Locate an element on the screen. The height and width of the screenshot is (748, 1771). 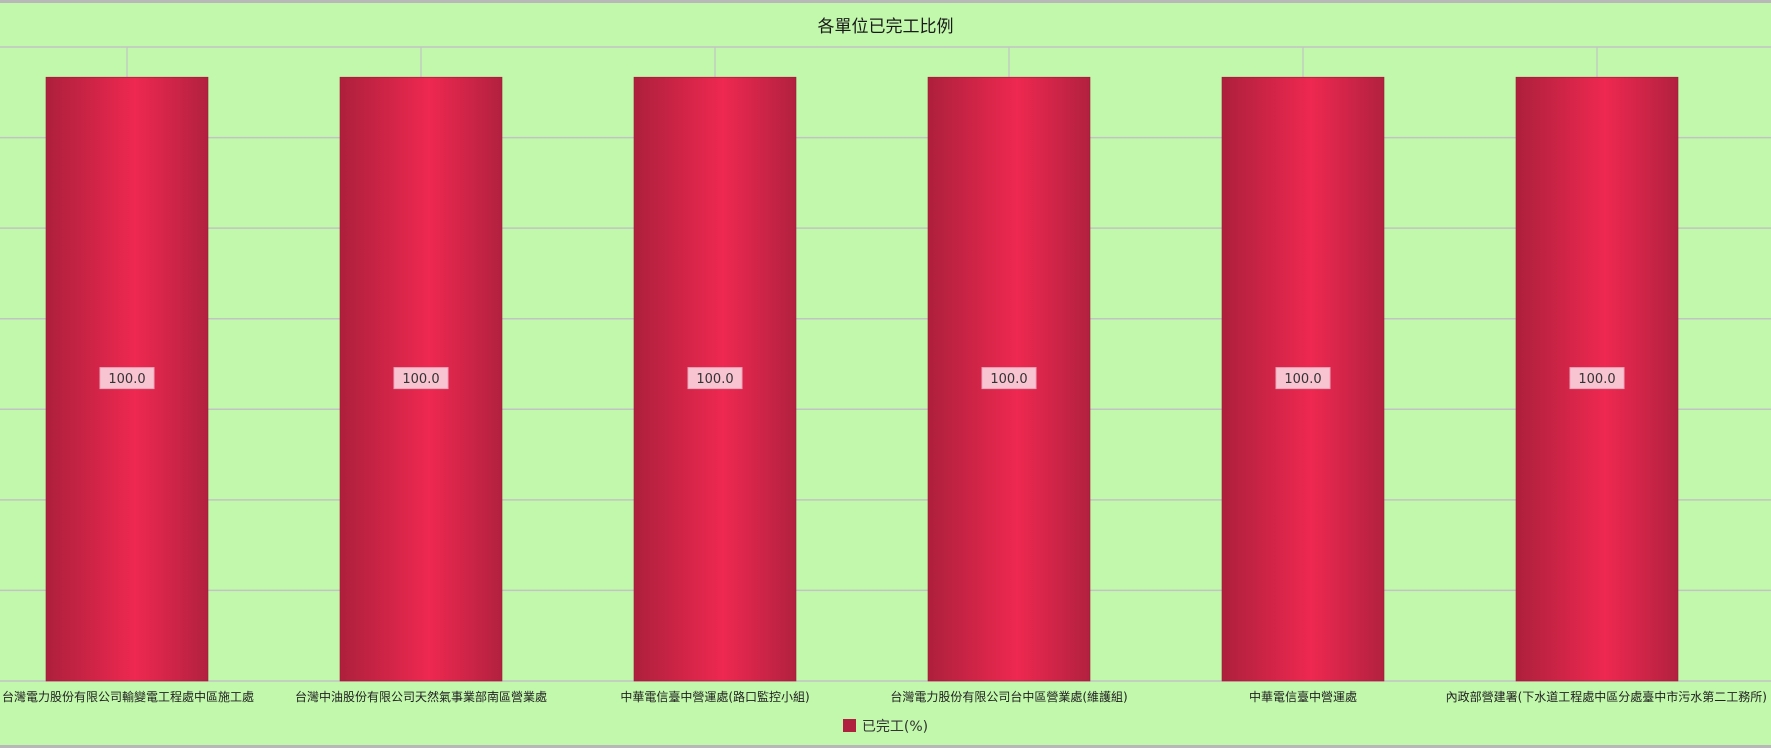
value-labels: 100.0 100.0 100.0 100.0 100.0 100.0 is located at coordinates (862, 378).